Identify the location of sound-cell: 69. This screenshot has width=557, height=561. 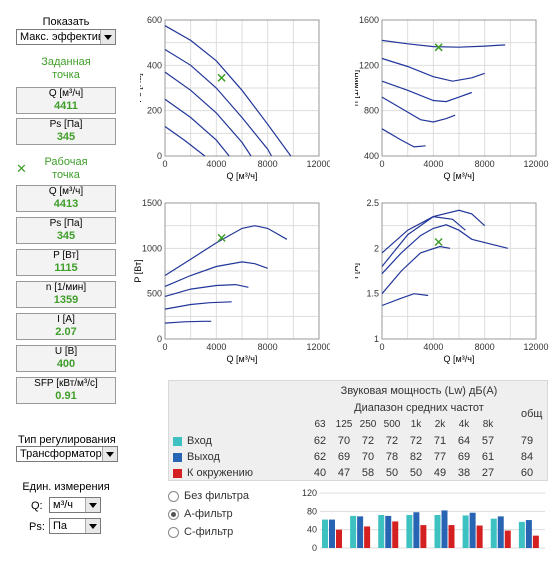
(344, 457).